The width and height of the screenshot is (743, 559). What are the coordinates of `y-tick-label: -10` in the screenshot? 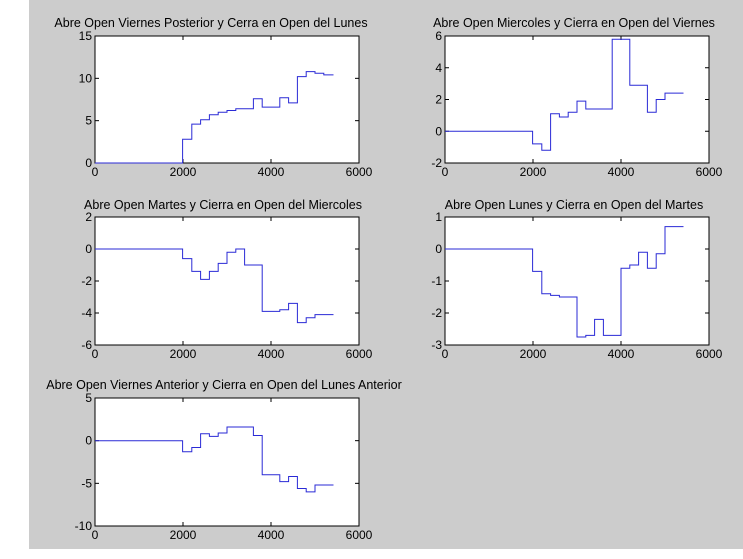 It's located at (84, 526).